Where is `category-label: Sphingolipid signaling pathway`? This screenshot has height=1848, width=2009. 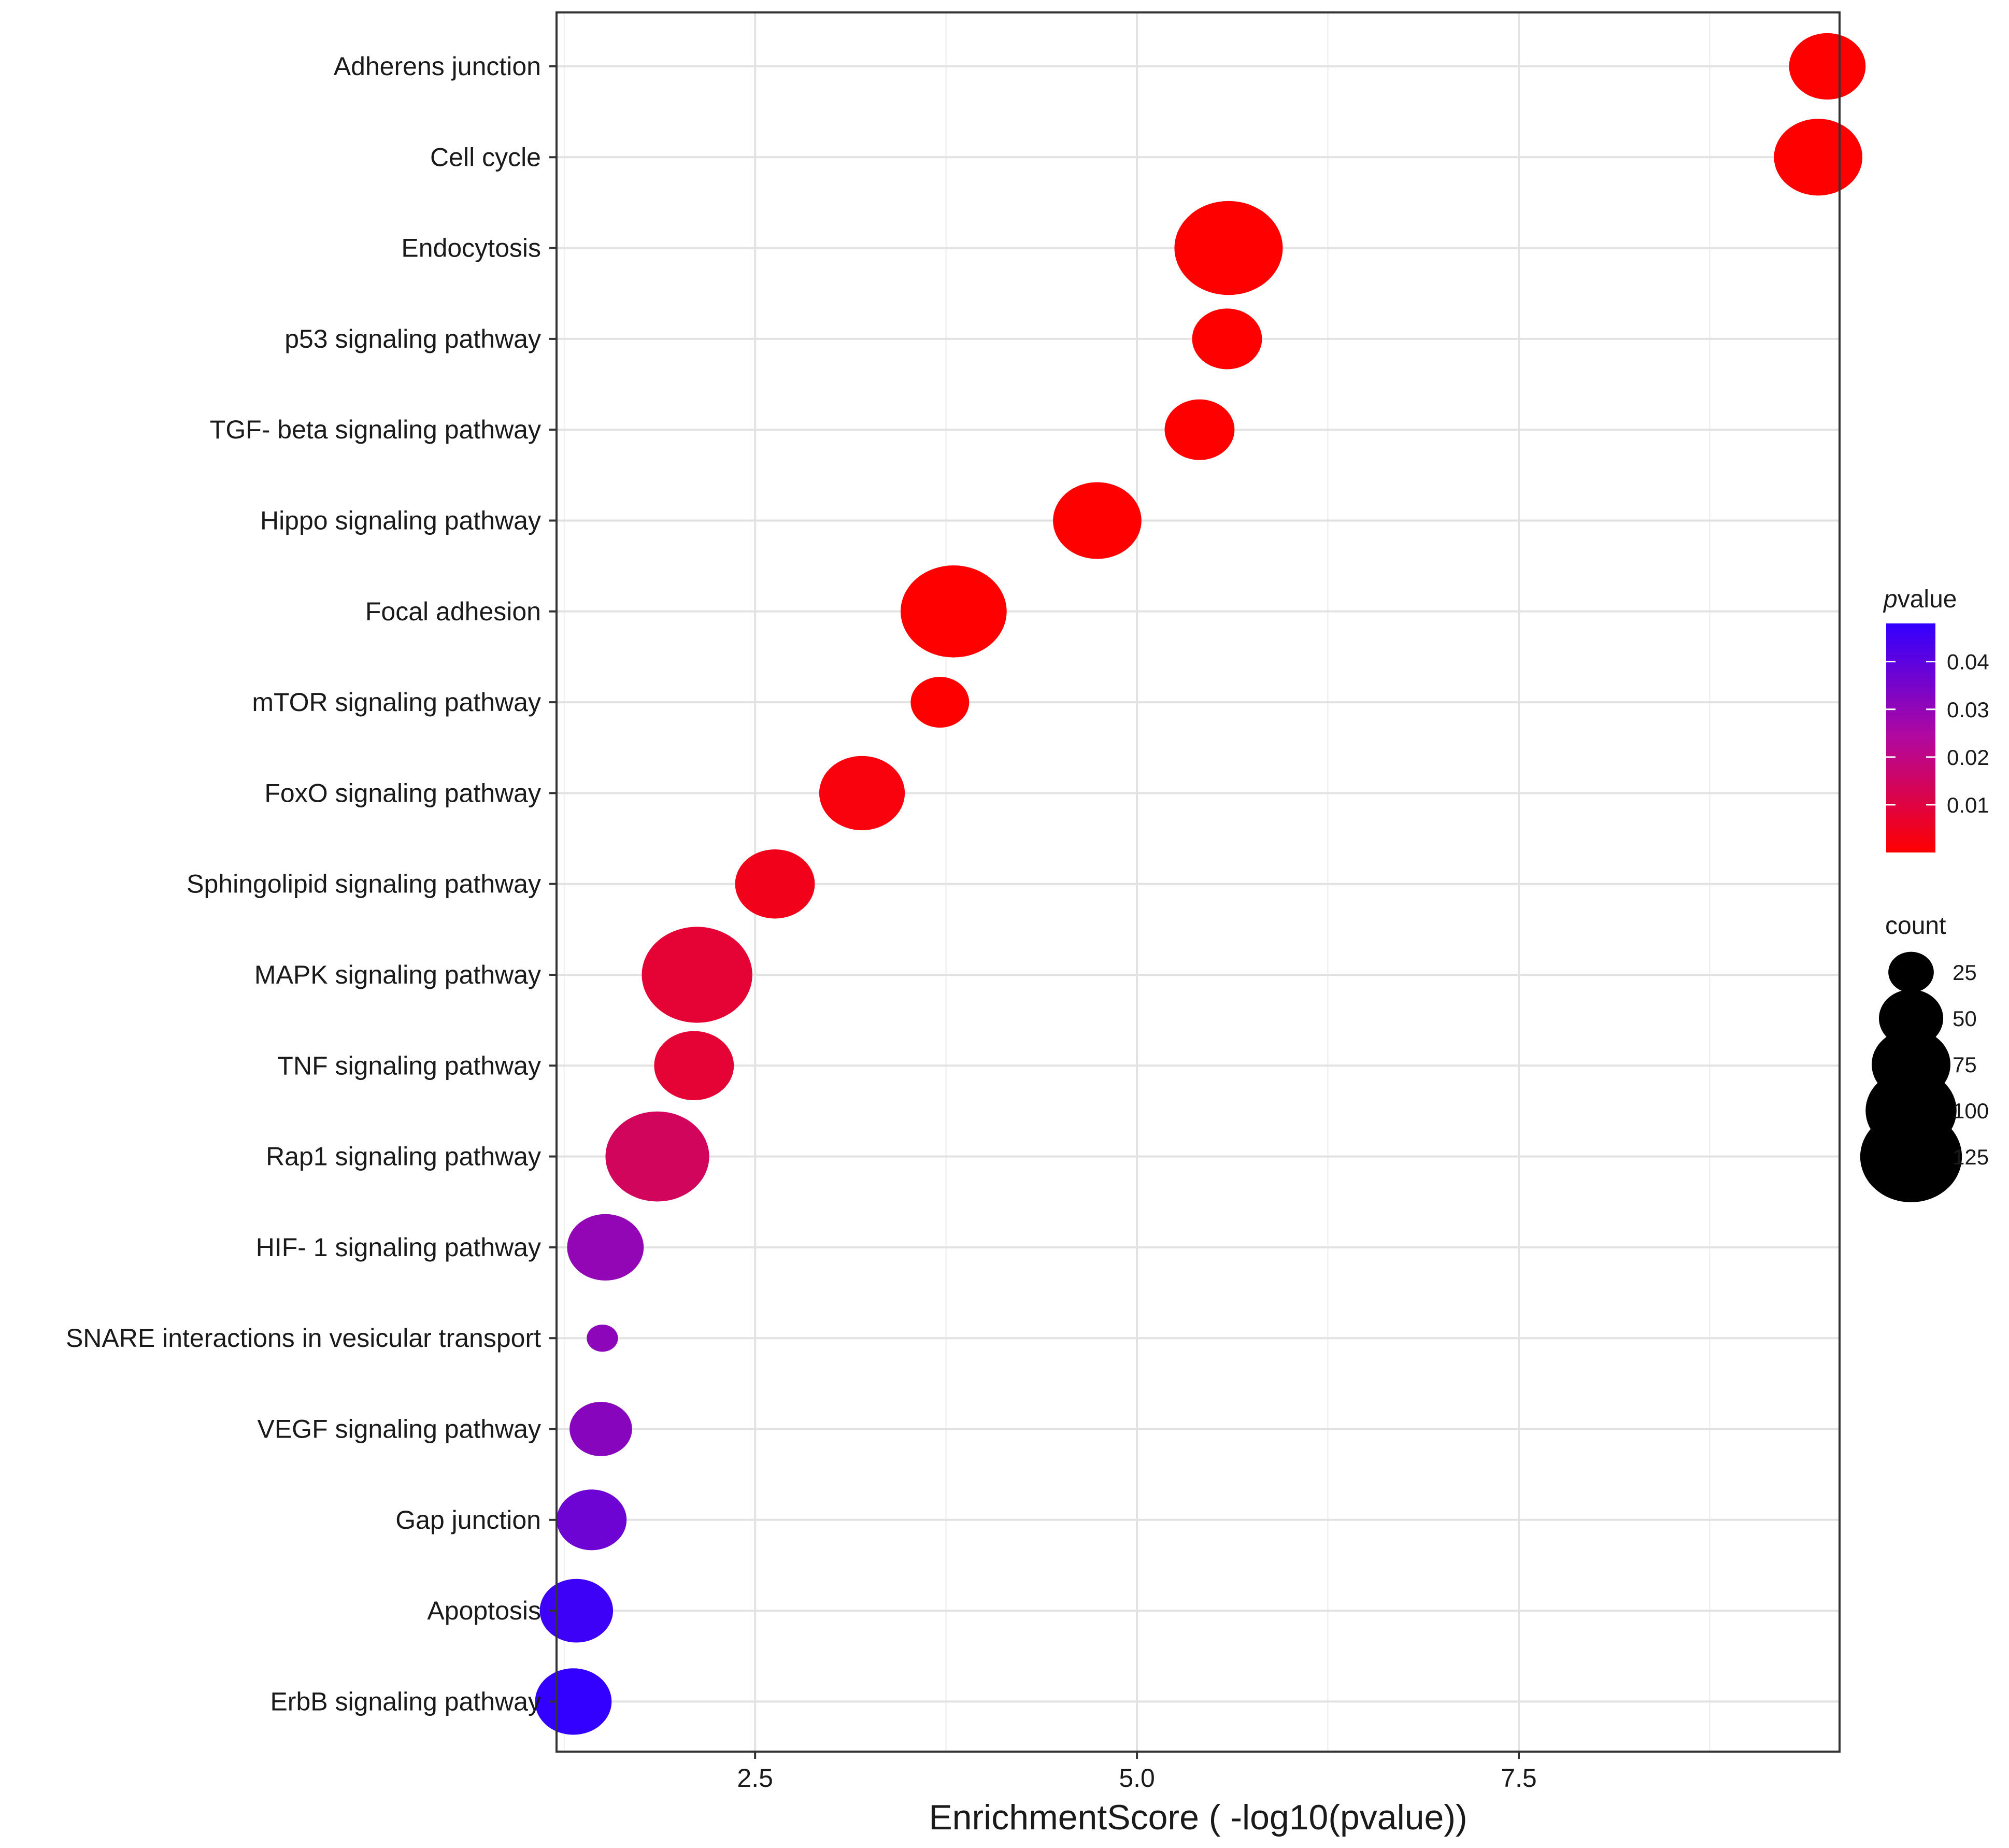
category-label: Sphingolipid signaling pathway is located at coordinates (364, 884).